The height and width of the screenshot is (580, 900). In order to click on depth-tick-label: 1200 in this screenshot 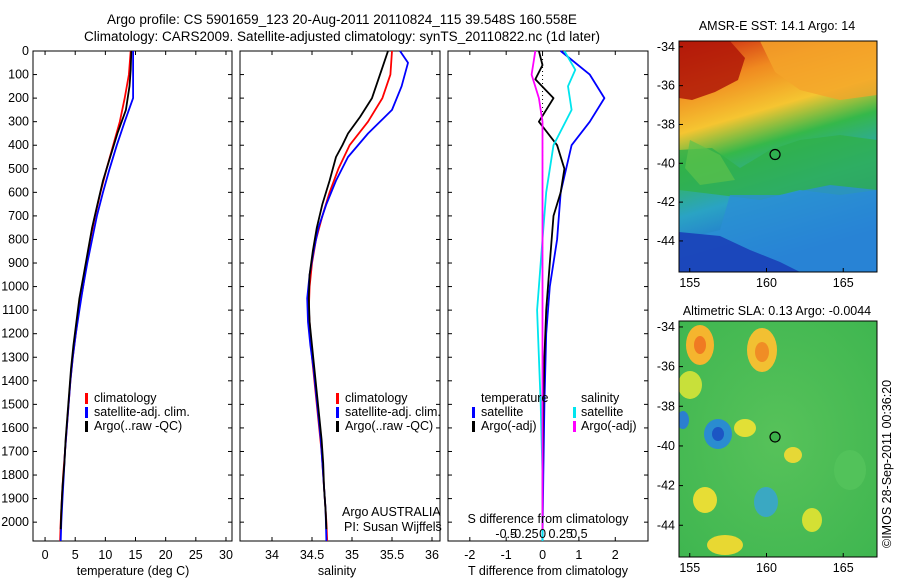, I will do `click(15, 334)`.